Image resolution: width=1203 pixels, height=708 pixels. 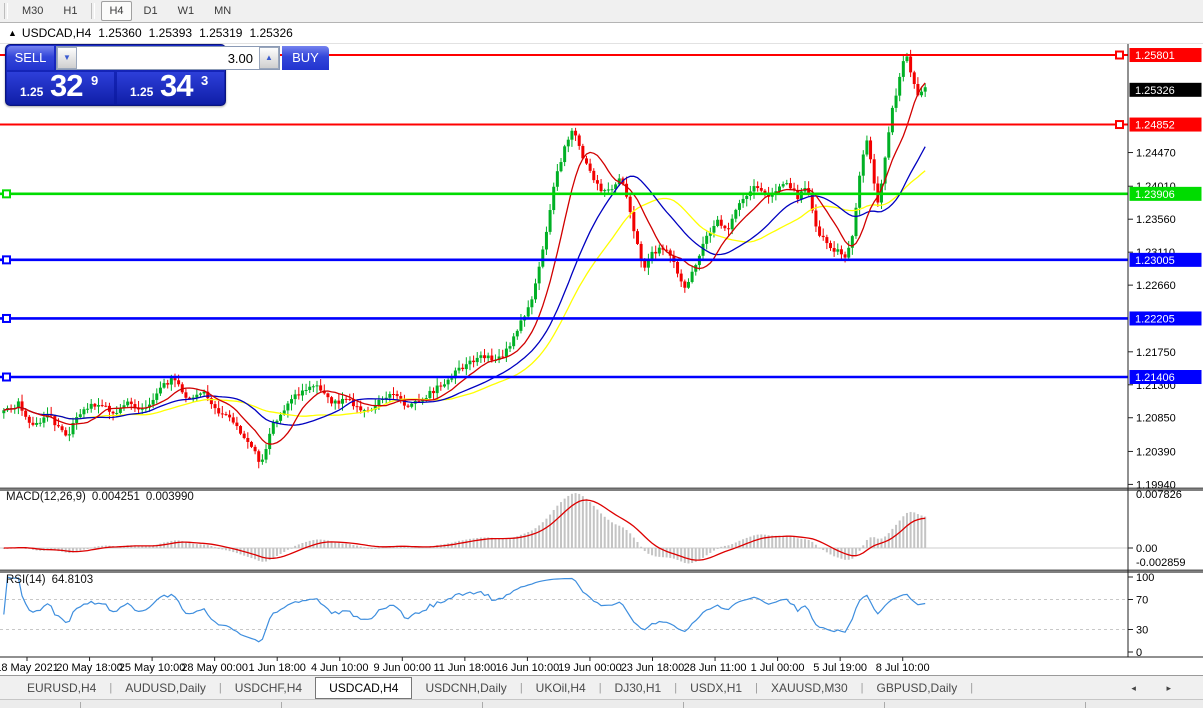 What do you see at coordinates (33, 11) in the screenshot?
I see `timeframe-button-m30: M30` at bounding box center [33, 11].